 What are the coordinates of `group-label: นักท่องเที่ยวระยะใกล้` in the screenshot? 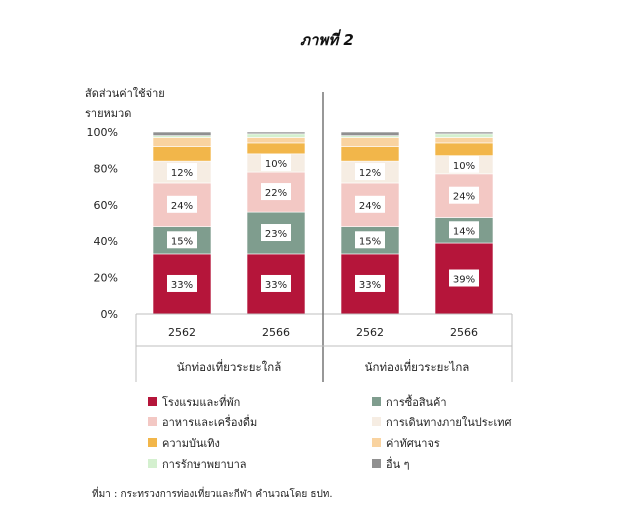 It's located at (229, 366).